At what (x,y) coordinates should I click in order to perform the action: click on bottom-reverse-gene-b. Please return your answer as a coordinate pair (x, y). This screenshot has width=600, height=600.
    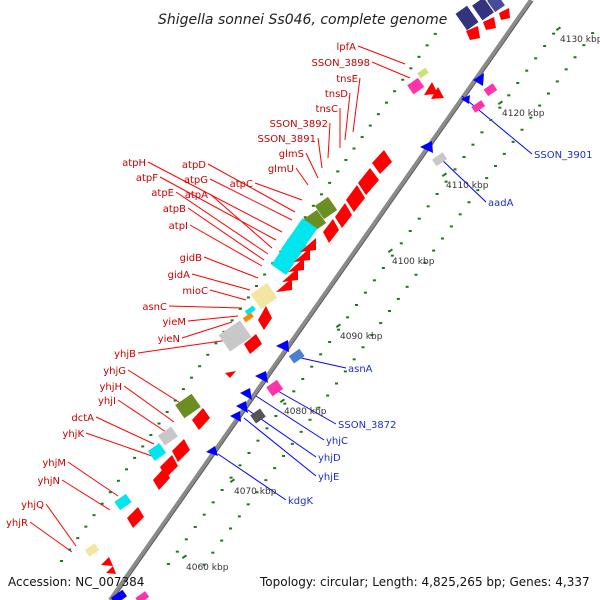
    Looking at the image, I should click on (142, 595).